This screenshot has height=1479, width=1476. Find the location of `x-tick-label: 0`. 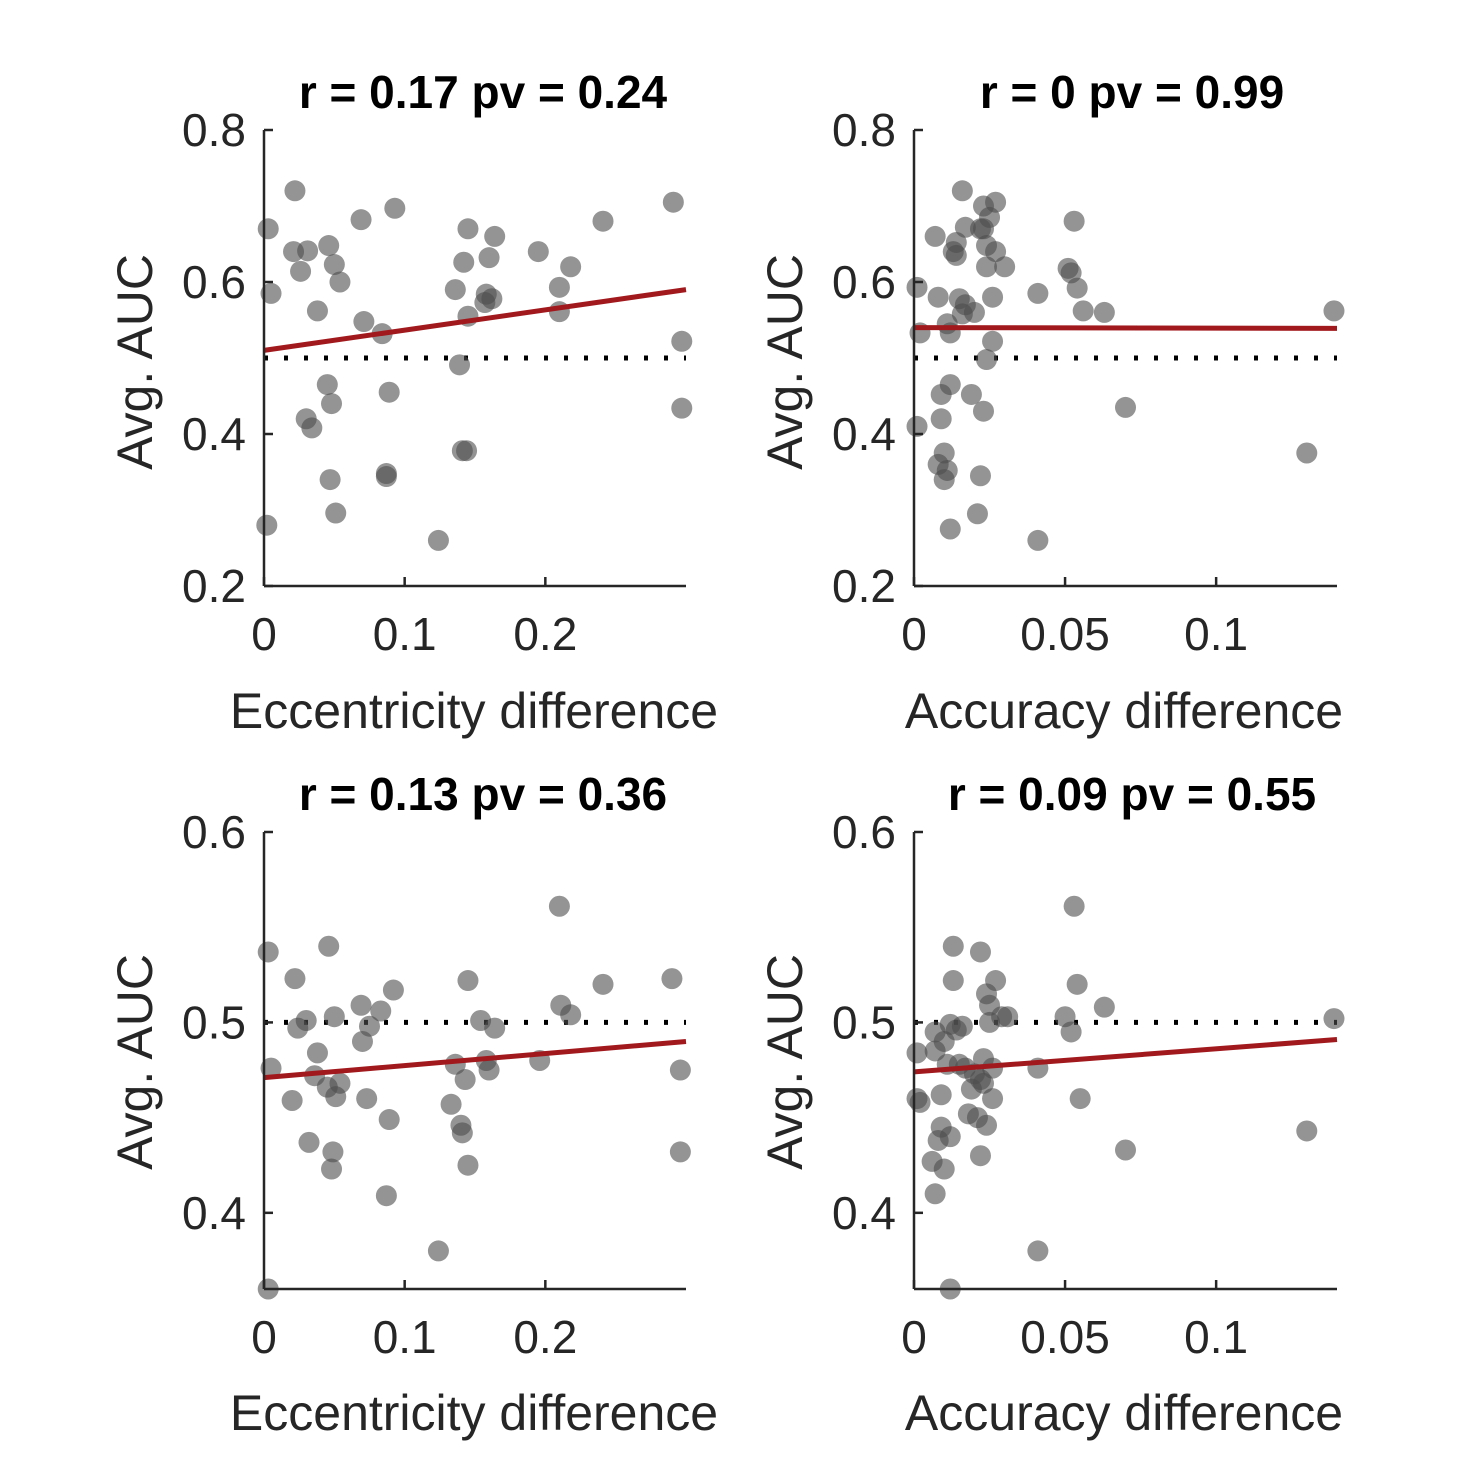

x-tick-label: 0 is located at coordinates (264, 634).